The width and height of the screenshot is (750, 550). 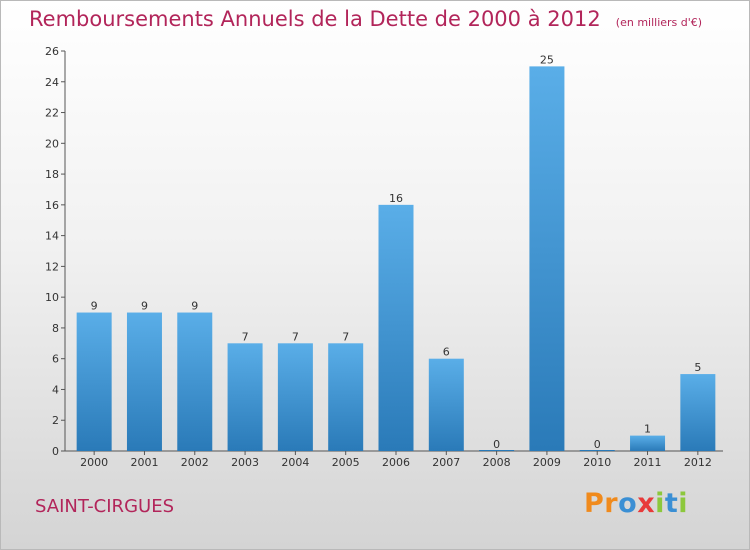 I want to click on y-tick-label: 4, so click(x=55, y=389).